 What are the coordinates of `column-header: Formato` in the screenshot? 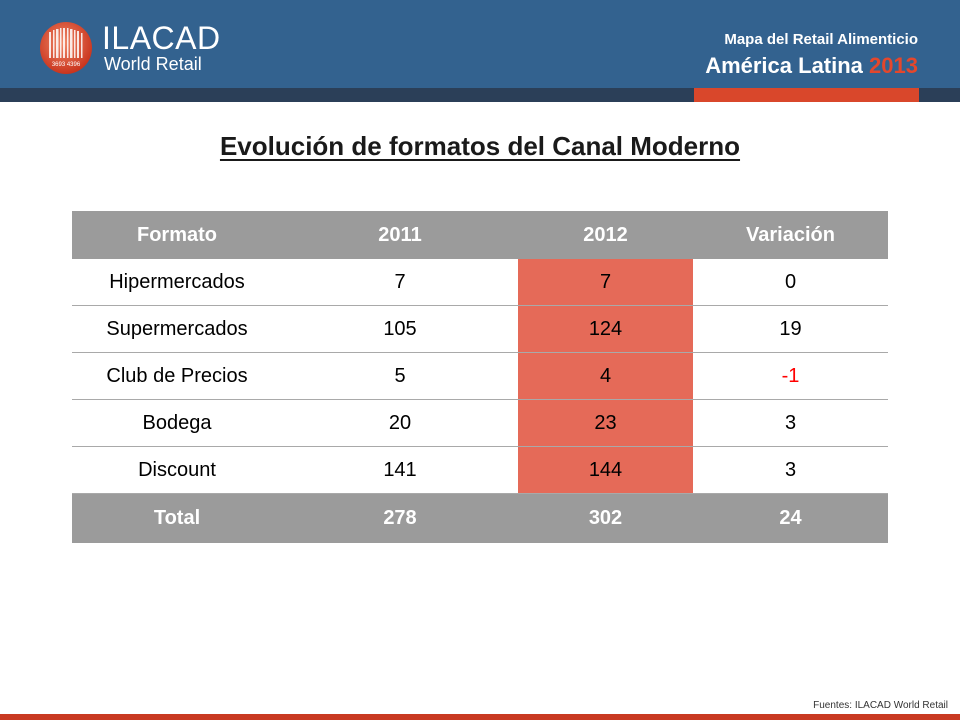 It's located at (177, 234).